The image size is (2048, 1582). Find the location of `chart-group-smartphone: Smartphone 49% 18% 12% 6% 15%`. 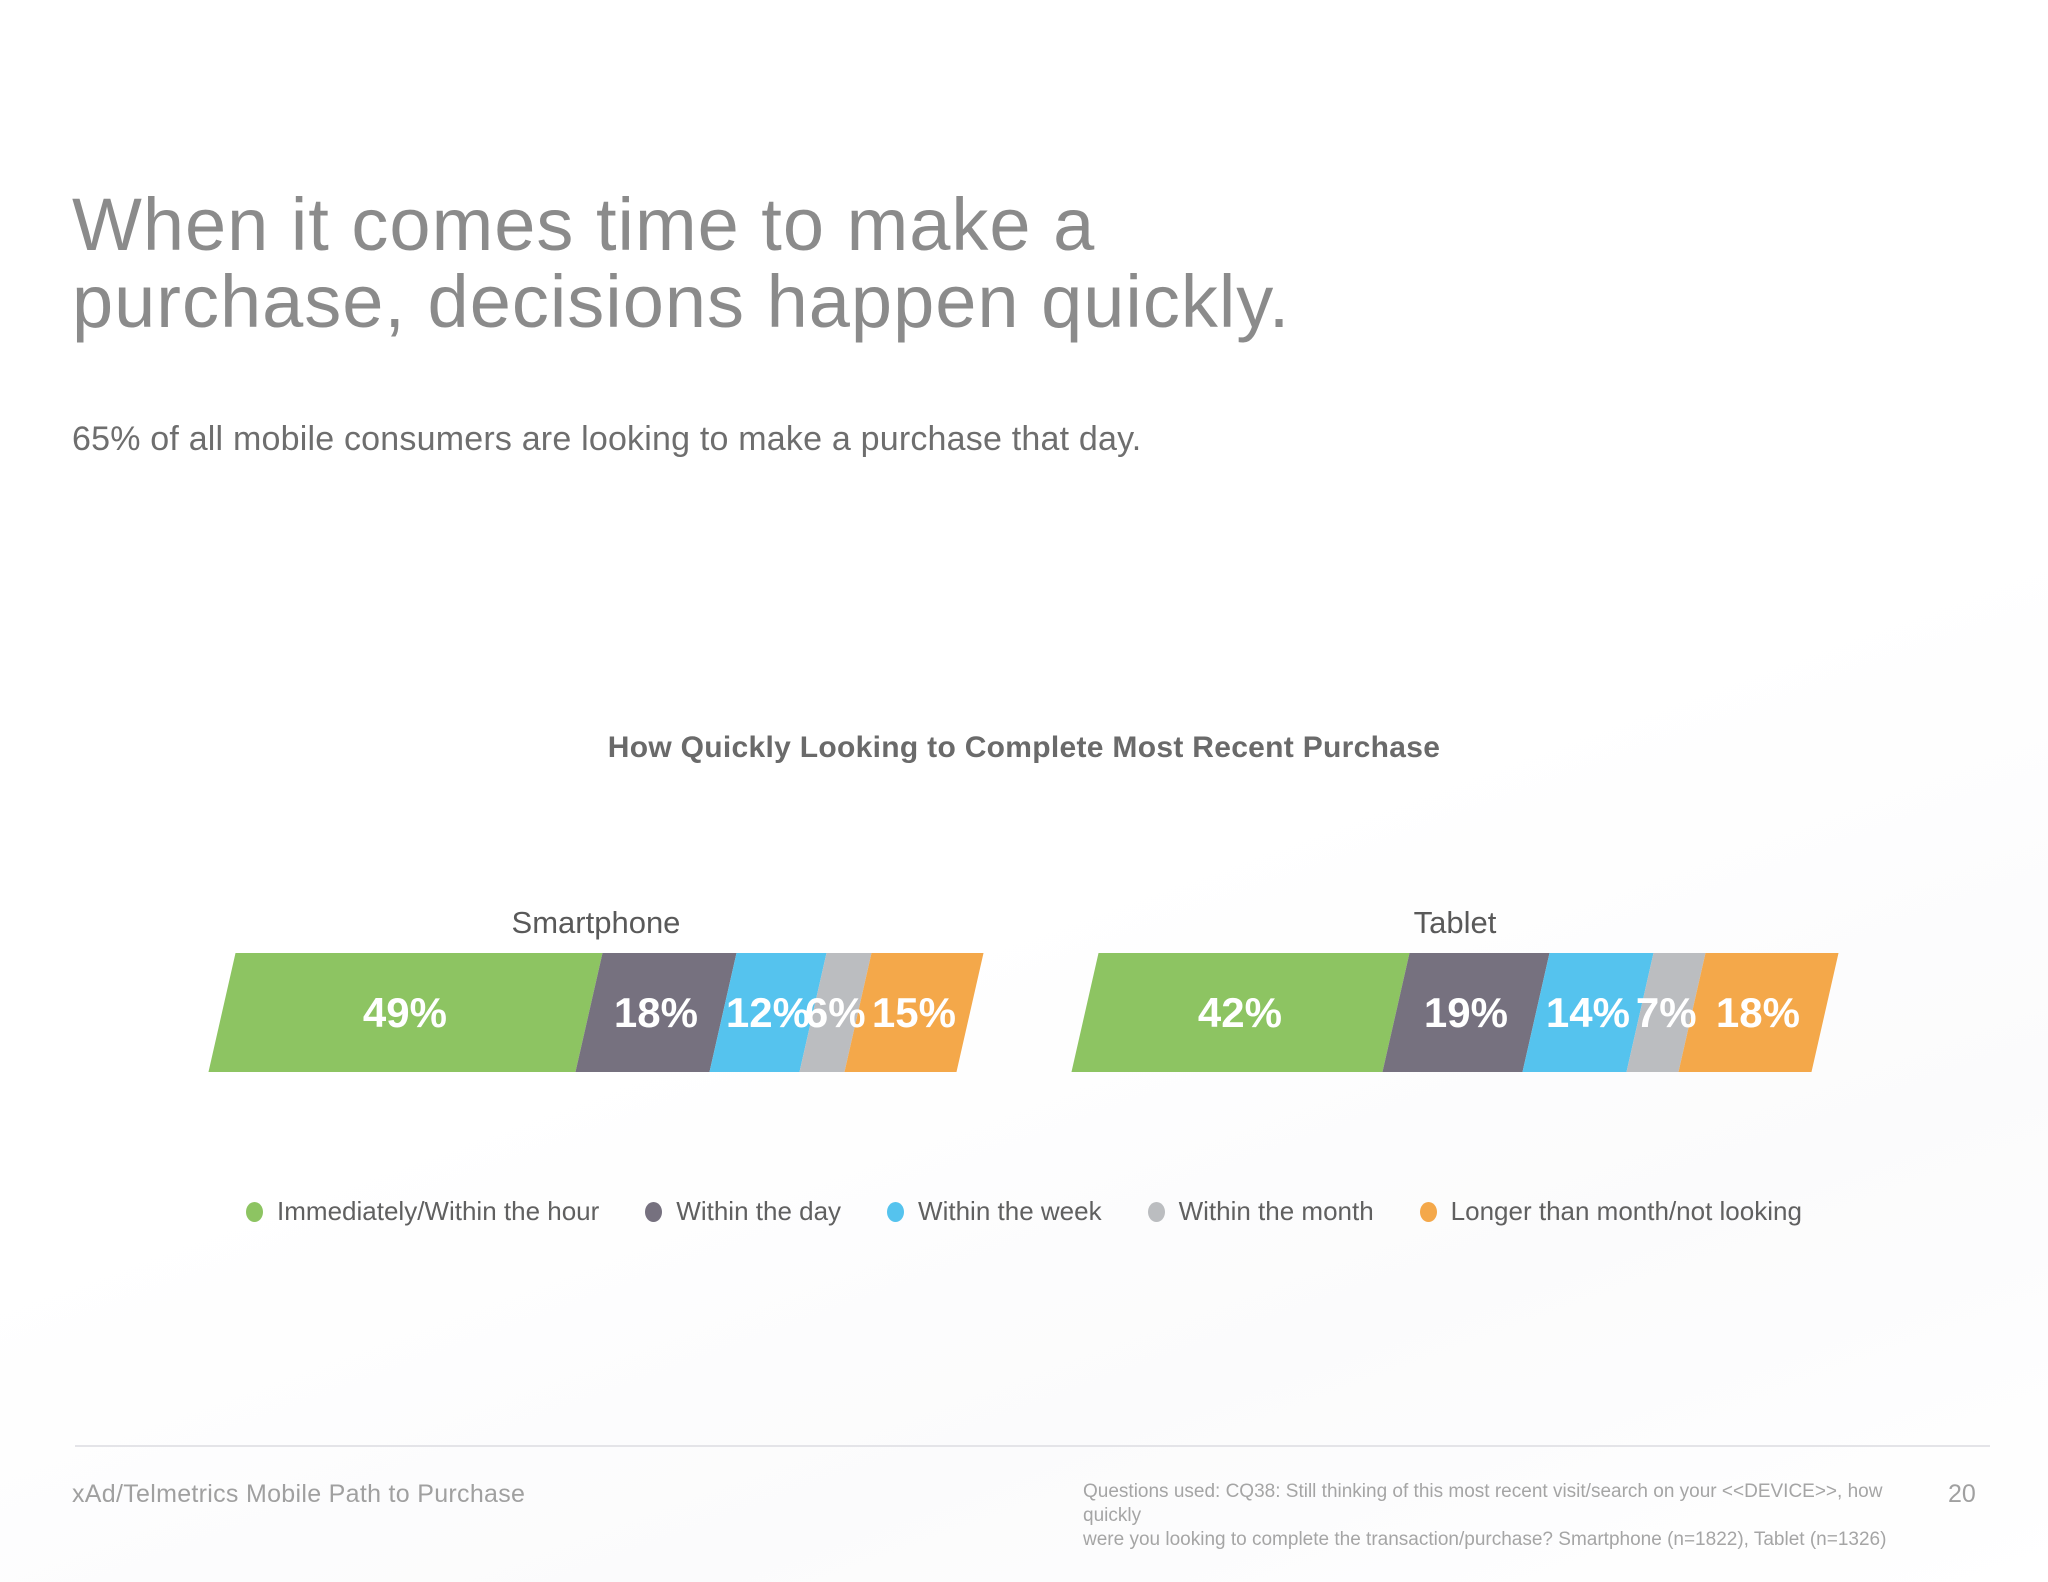

chart-group-smartphone: Smartphone 49% 18% 12% 6% 15% is located at coordinates (596, 988).